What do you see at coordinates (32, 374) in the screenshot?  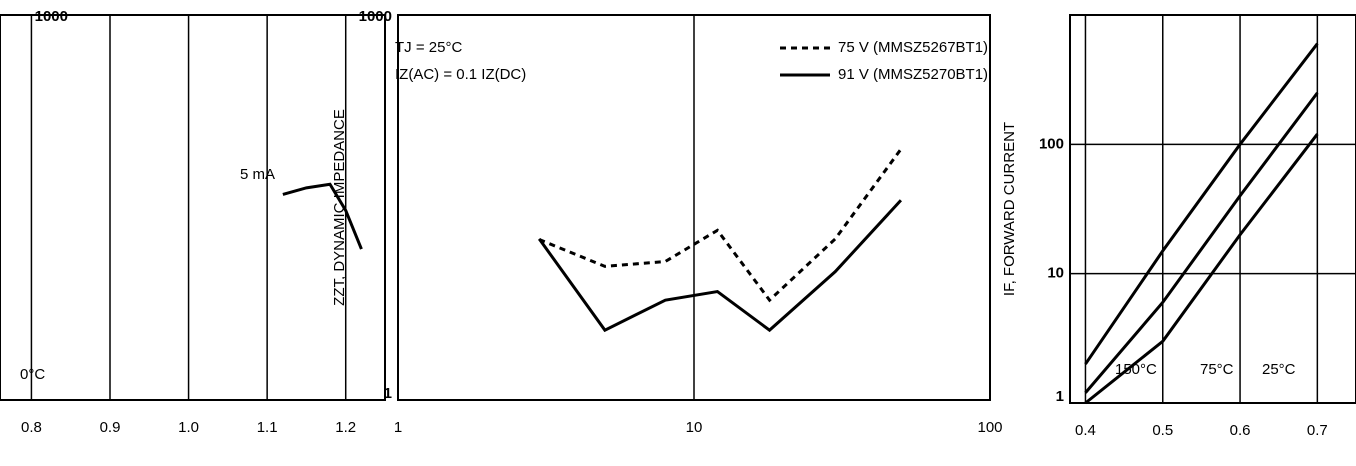 I see `annotation: 0°C` at bounding box center [32, 374].